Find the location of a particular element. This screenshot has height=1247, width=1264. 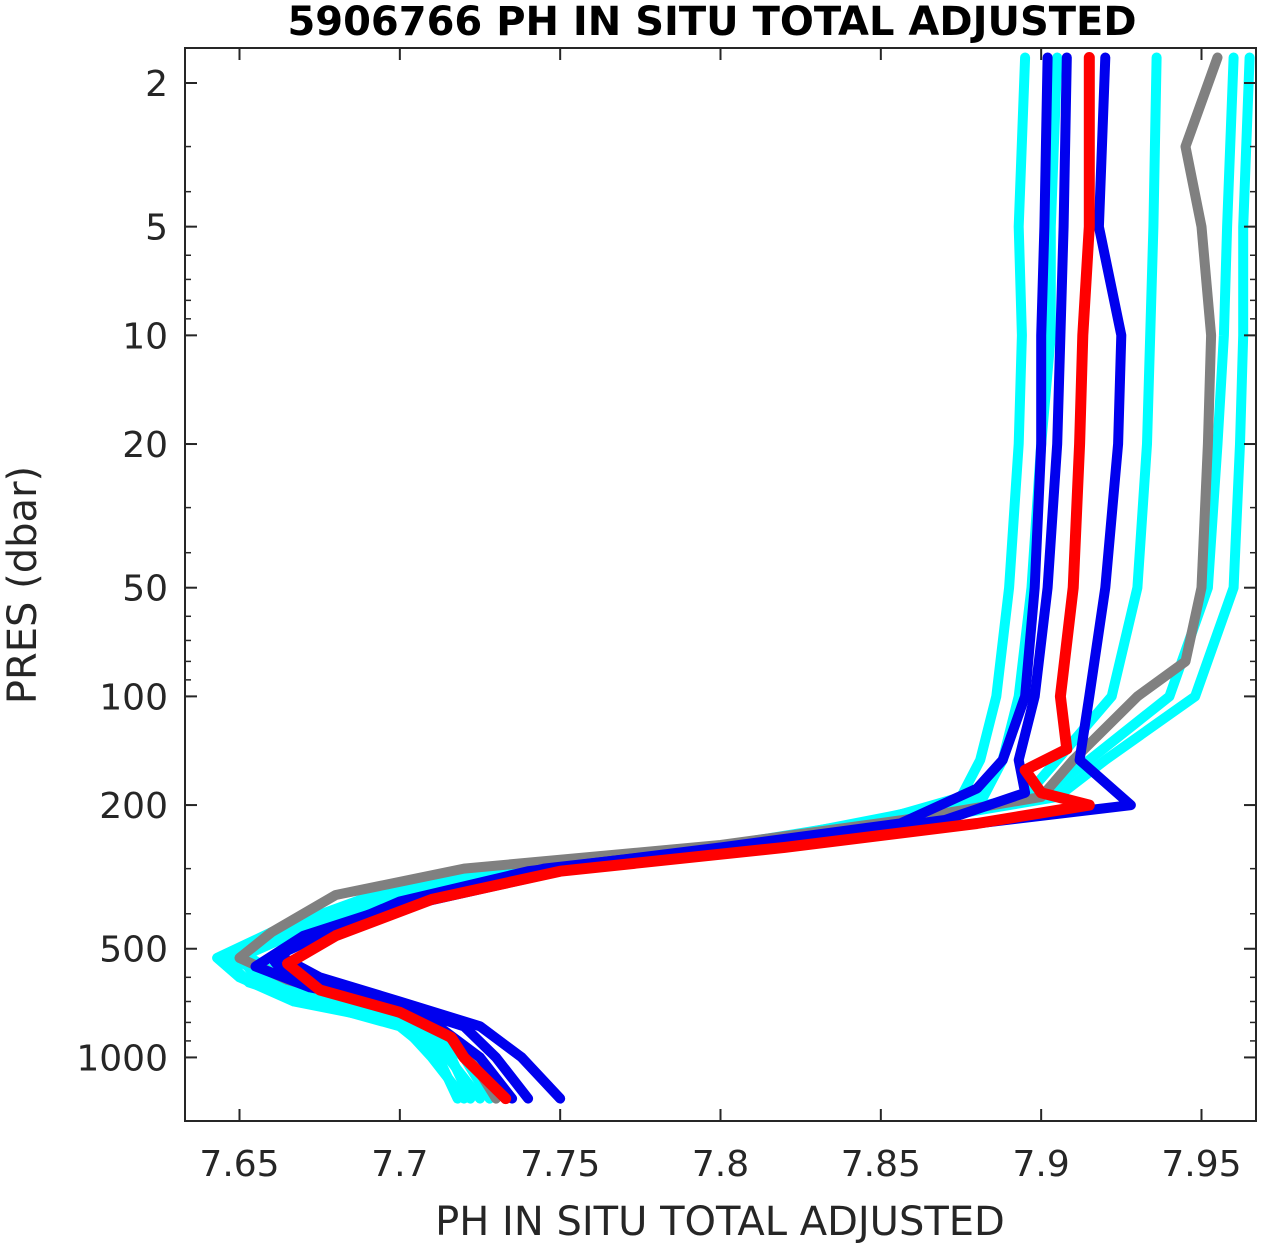

y-tick-label: 1000 is located at coordinates (122, 1058).